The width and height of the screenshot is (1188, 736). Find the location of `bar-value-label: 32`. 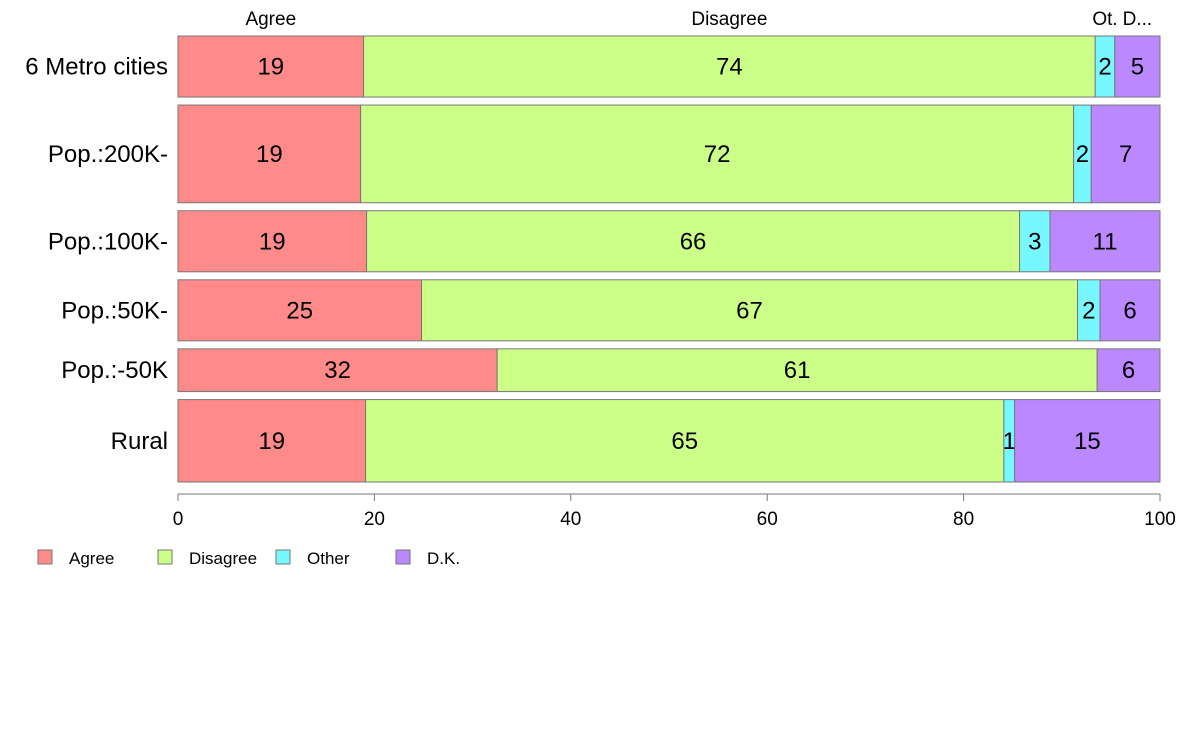

bar-value-label: 32 is located at coordinates (337, 370).